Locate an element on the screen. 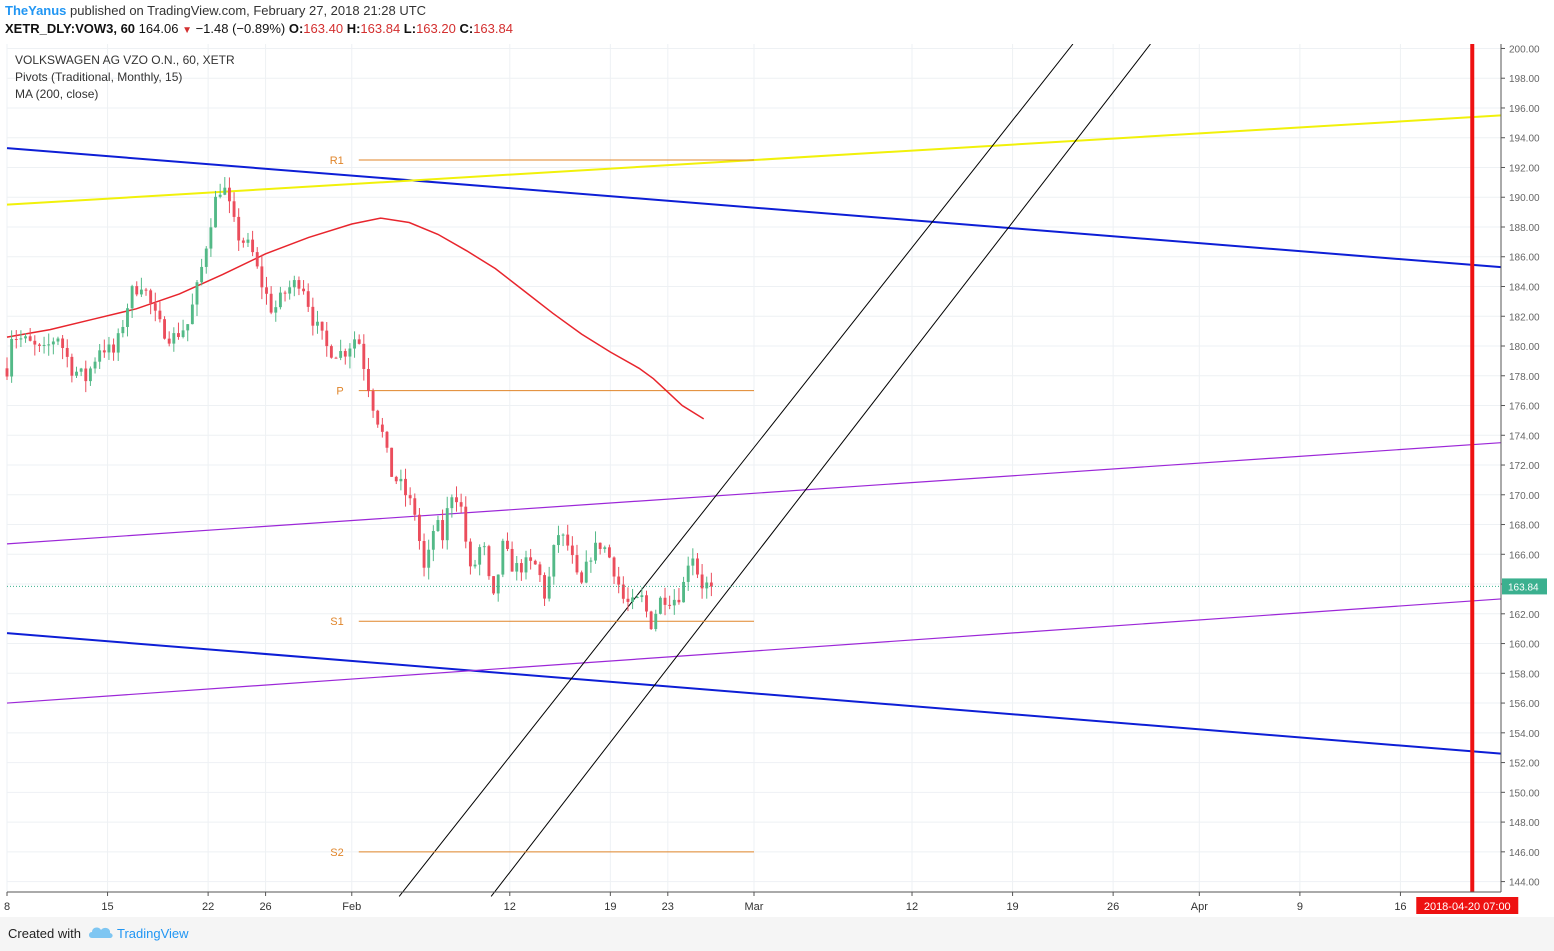 The image size is (1554, 951). x-tick-label: 16 is located at coordinates (1400, 907).